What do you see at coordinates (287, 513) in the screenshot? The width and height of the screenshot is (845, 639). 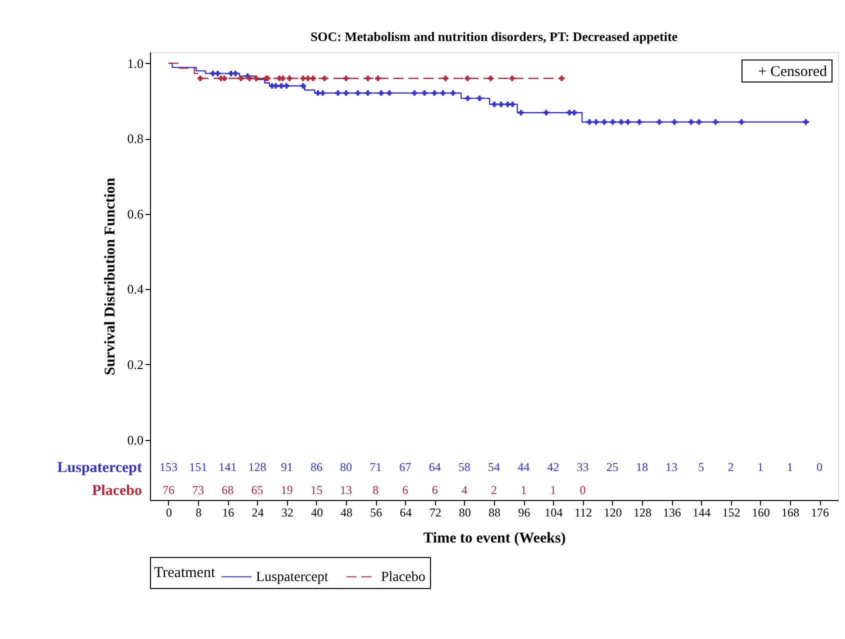 I see `x-tick-label: 32` at bounding box center [287, 513].